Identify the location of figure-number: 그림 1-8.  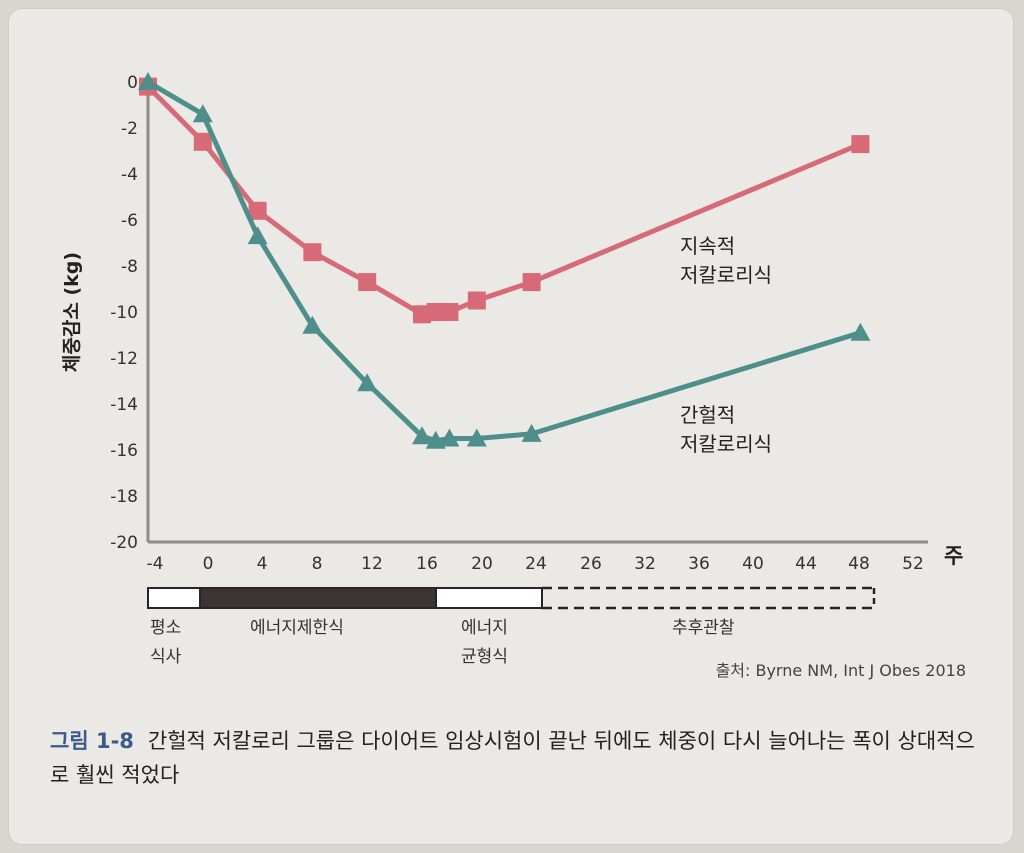
(92, 741).